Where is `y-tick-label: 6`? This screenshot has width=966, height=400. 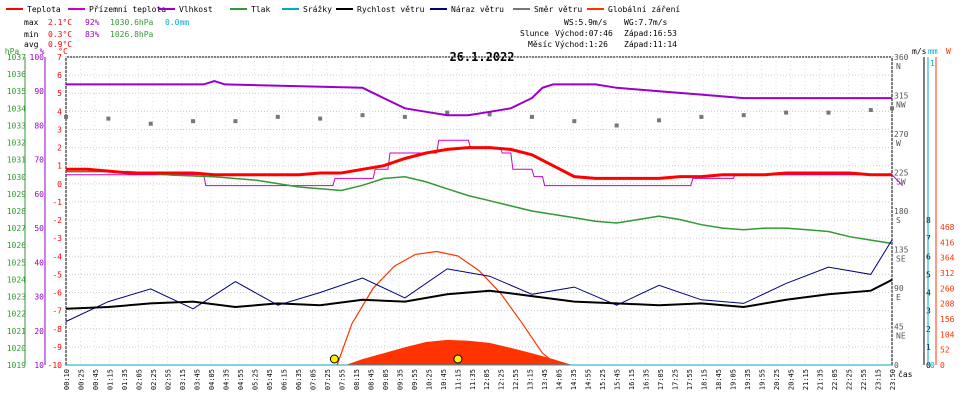 y-tick-label: 6 is located at coordinates (59, 75).